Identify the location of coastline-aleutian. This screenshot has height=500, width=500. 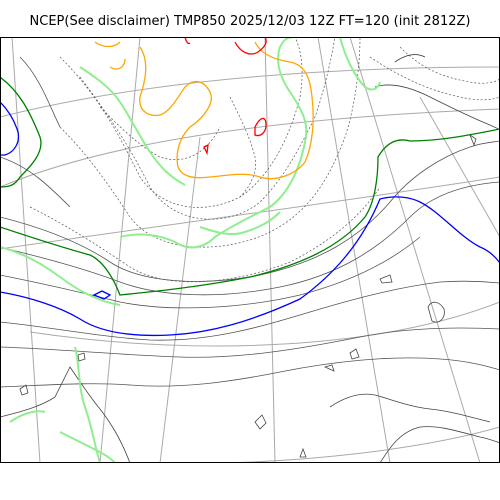
(410, 408).